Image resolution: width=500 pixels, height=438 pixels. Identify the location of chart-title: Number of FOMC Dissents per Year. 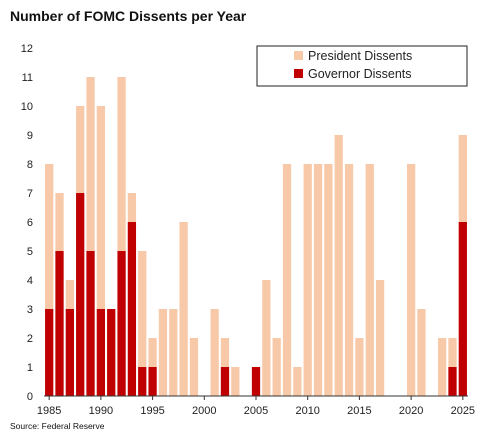
(128, 16).